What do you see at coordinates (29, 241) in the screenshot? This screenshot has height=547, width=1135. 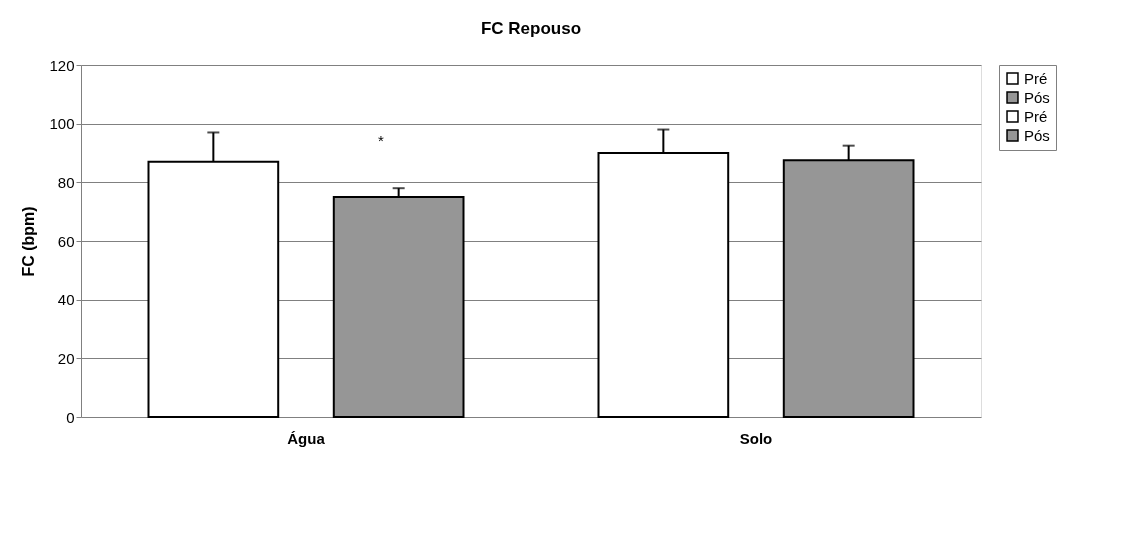 I see `y-axis-title: FC (bpm)` at bounding box center [29, 241].